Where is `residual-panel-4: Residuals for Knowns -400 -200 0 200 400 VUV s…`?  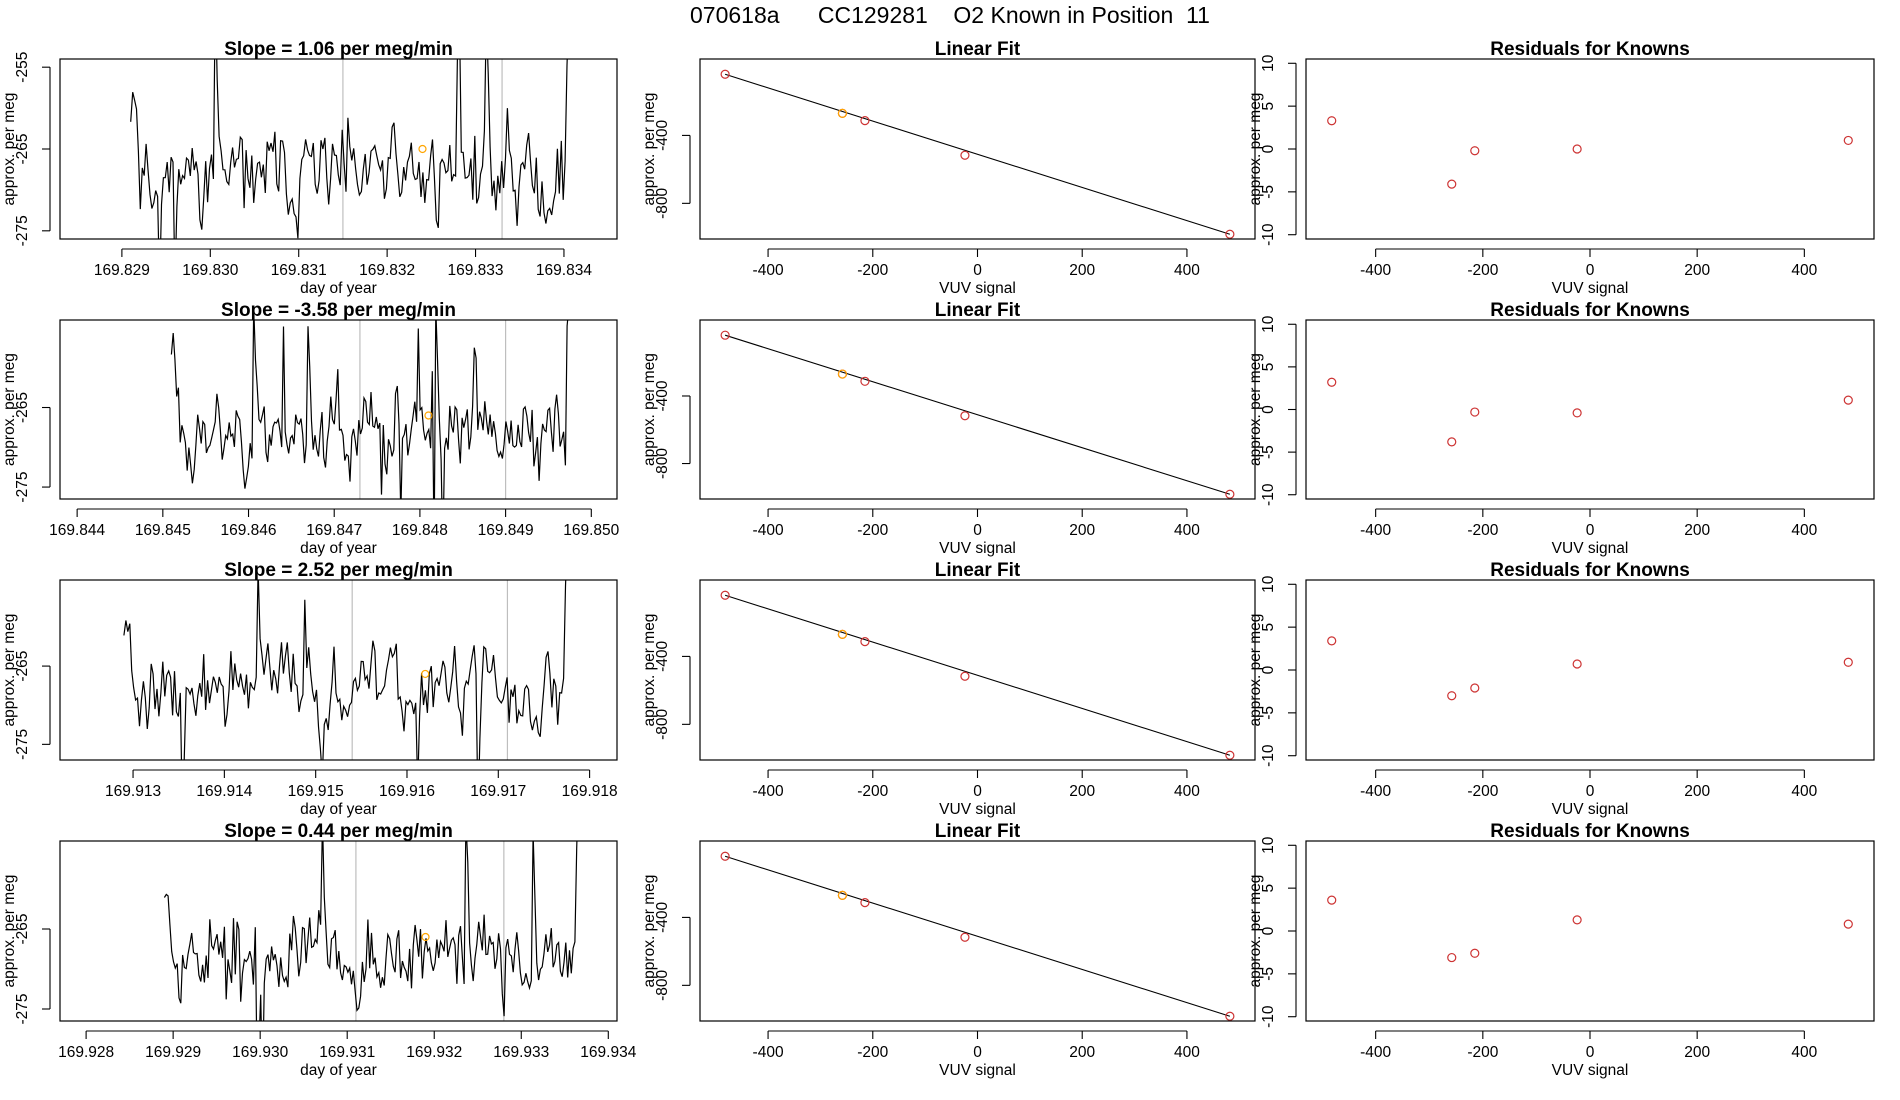
residual-panel-4: Residuals for Knowns -400 -200 0 200 400 VUV s… is located at coordinates (1561, 950).